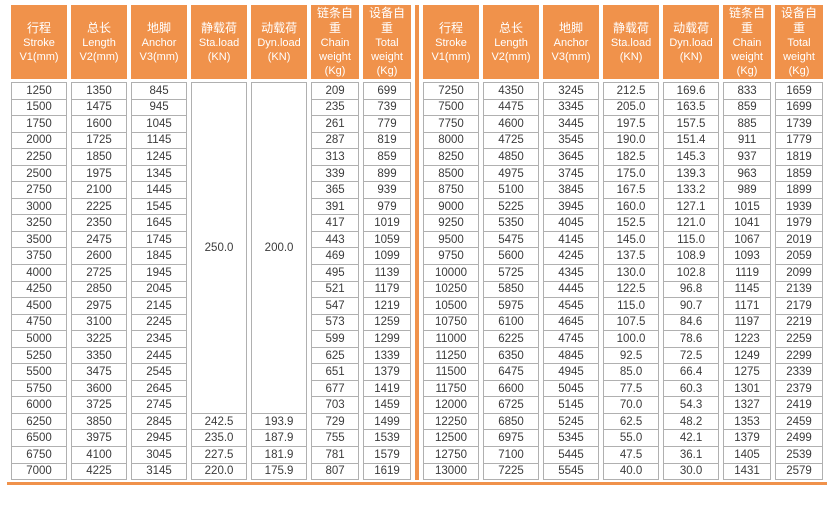 This screenshot has height=510, width=834. What do you see at coordinates (747, 257) in the screenshot?
I see `table-cell: 1093` at bounding box center [747, 257].